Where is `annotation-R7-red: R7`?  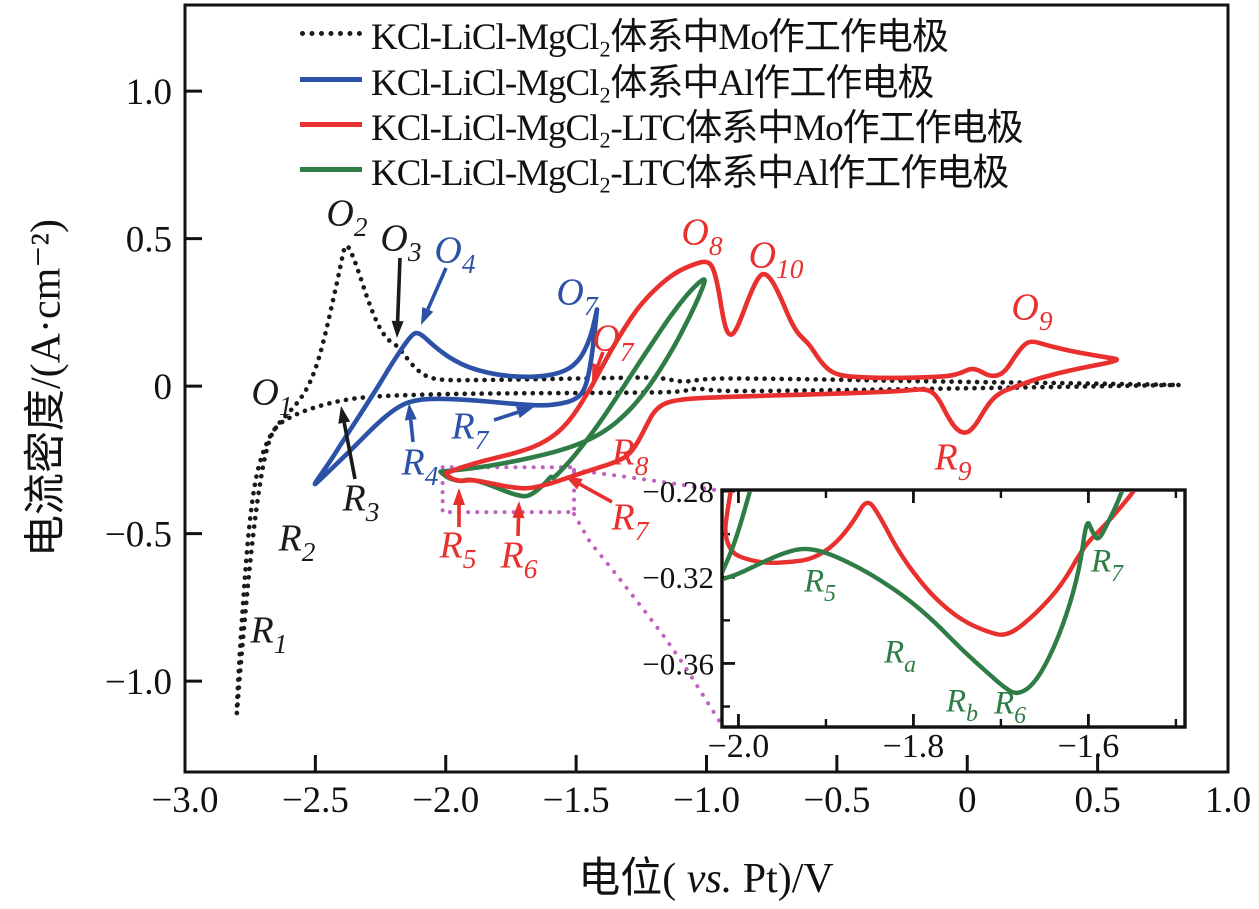 annotation-R7-red: R7 is located at coordinates (630, 521).